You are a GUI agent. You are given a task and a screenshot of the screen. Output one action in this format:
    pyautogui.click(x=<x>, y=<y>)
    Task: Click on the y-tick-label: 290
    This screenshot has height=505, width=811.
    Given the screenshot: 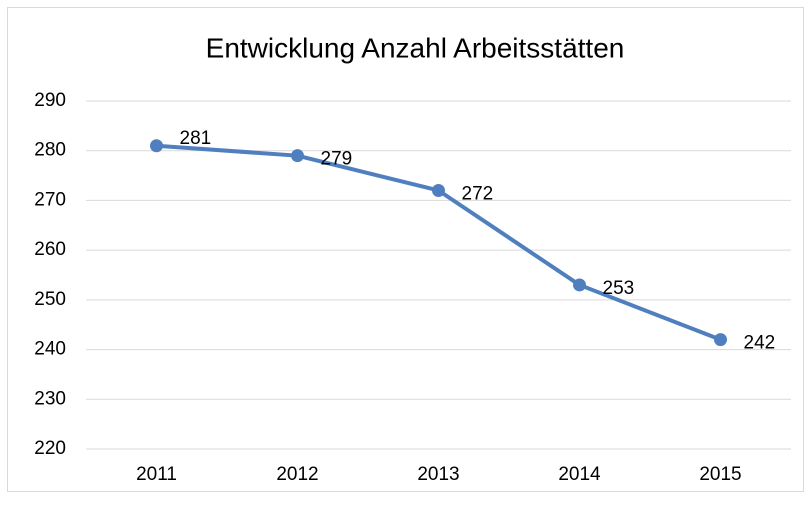 What is the action you would take?
    pyautogui.click(x=50, y=100)
    